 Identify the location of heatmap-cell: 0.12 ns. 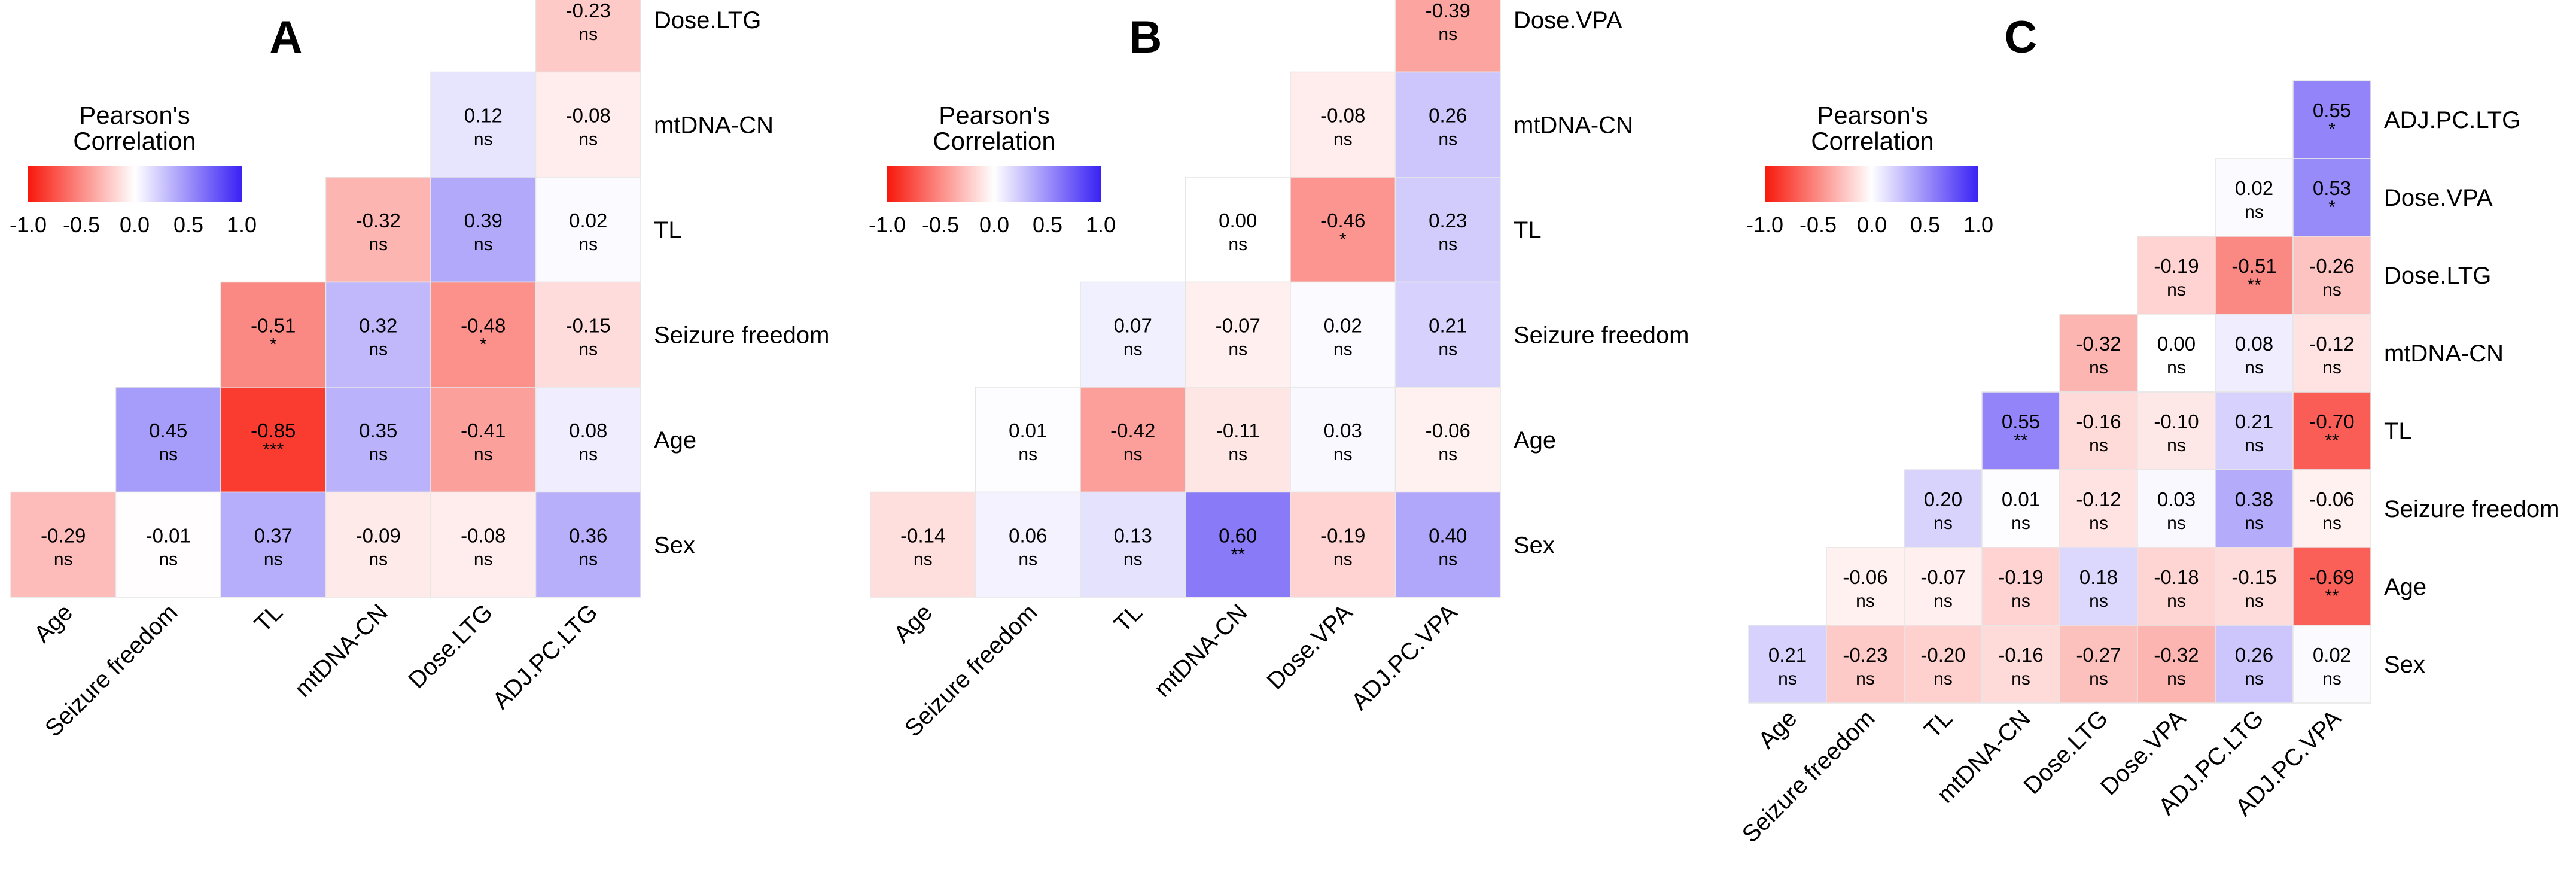
(483, 124).